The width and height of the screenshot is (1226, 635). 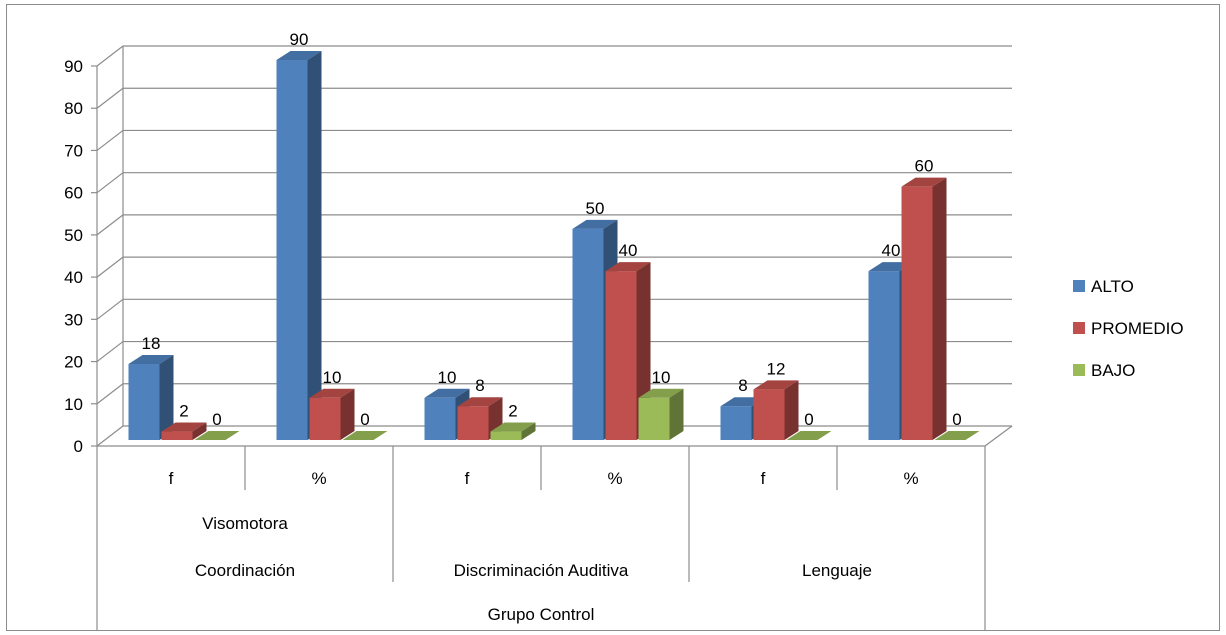 What do you see at coordinates (837, 570) in the screenshot?
I see `group-label: Lenguaje` at bounding box center [837, 570].